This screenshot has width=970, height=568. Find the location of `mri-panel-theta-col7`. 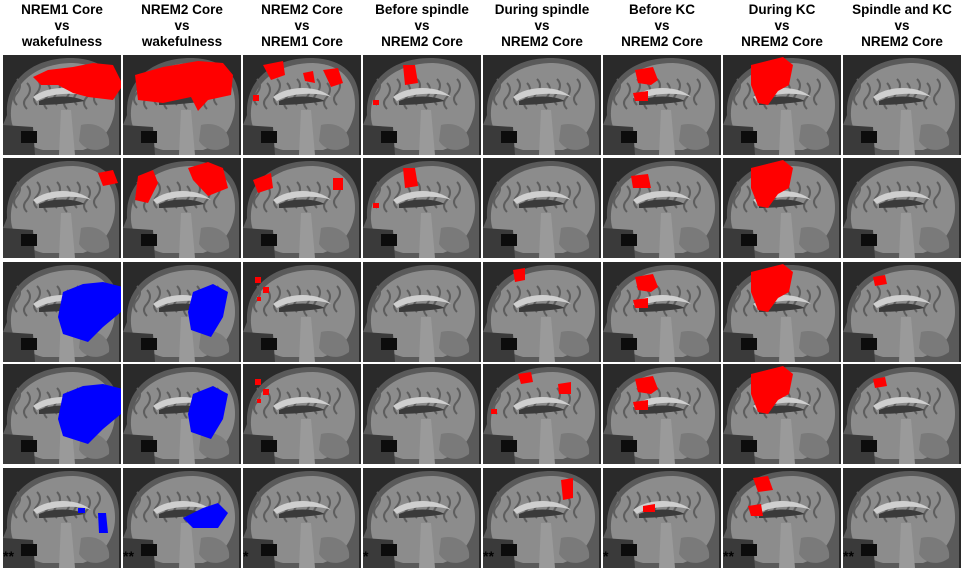

mri-panel-theta-col7 is located at coordinates (782, 208).